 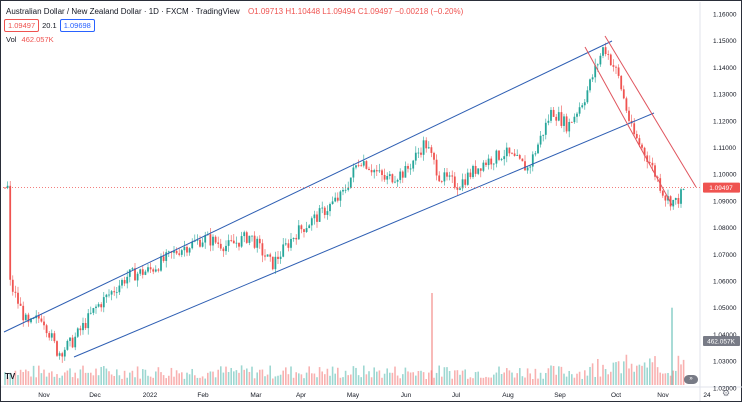 I want to click on price-tick-label: 1.07000, so click(x=725, y=255).